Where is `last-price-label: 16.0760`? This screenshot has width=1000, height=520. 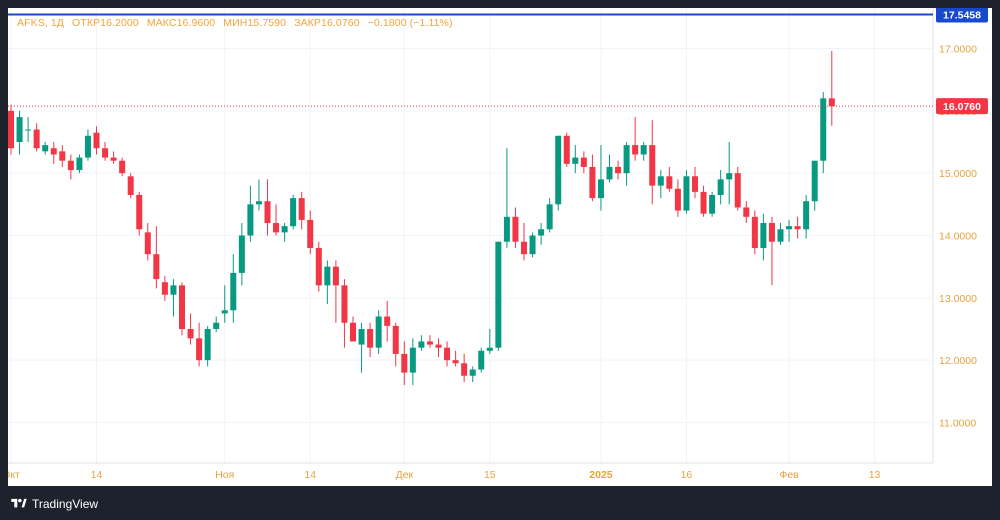 last-price-label: 16.0760 is located at coordinates (962, 107).